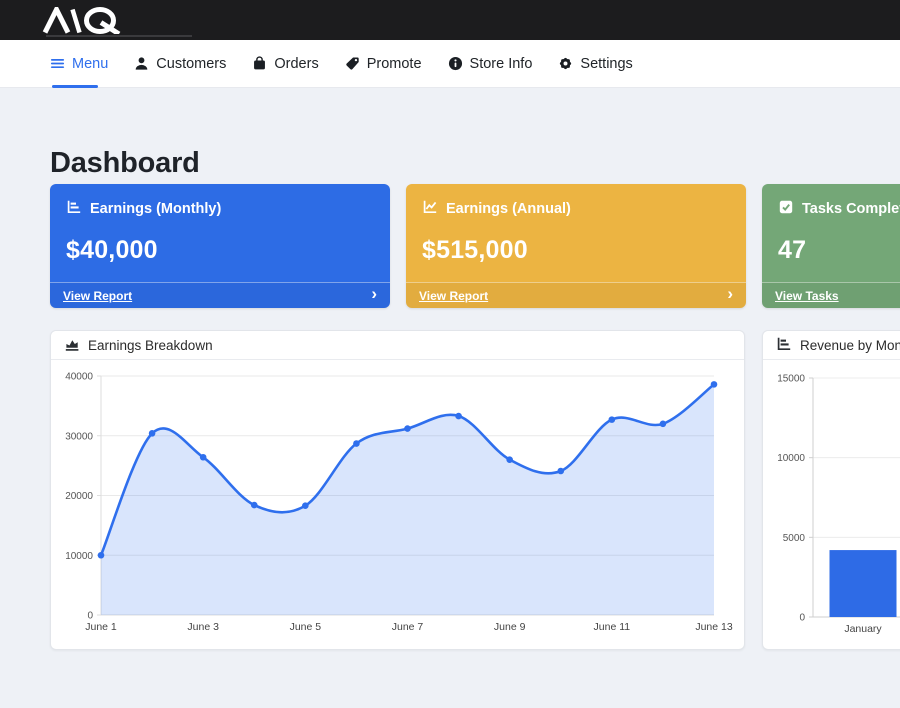 The width and height of the screenshot is (900, 708). What do you see at coordinates (850, 345) in the screenshot?
I see `chart-title: Revenue by Month` at bounding box center [850, 345].